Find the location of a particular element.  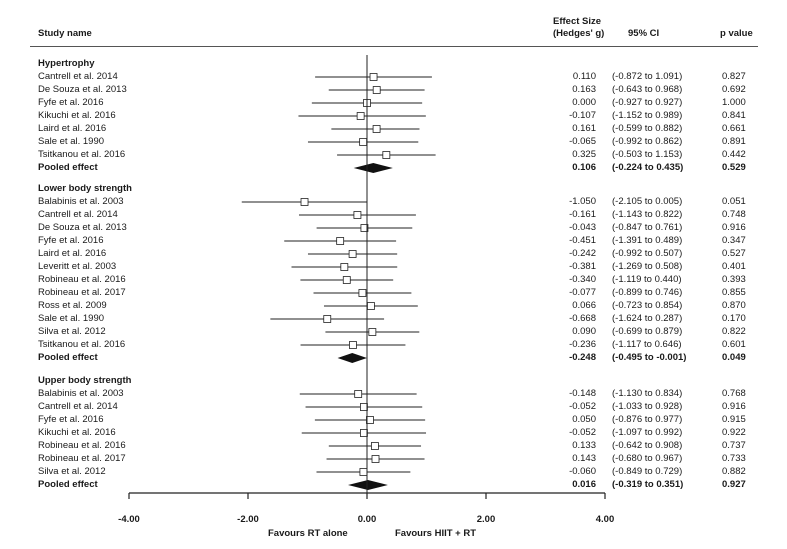

group-heading: Hypertrophy is located at coordinates (66, 63).